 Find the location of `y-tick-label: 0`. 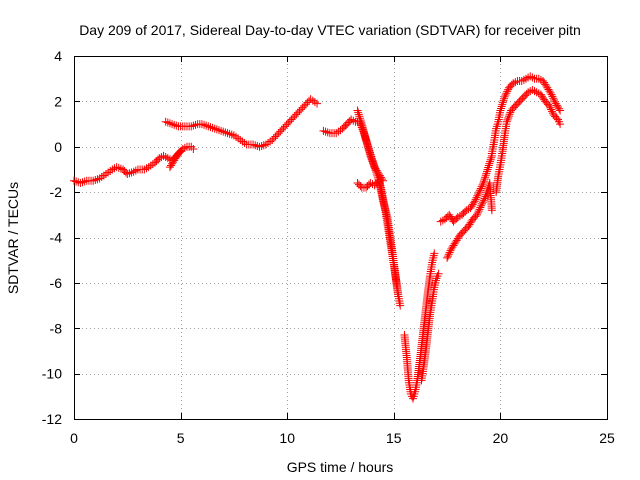

y-tick-label: 0 is located at coordinates (58, 147).